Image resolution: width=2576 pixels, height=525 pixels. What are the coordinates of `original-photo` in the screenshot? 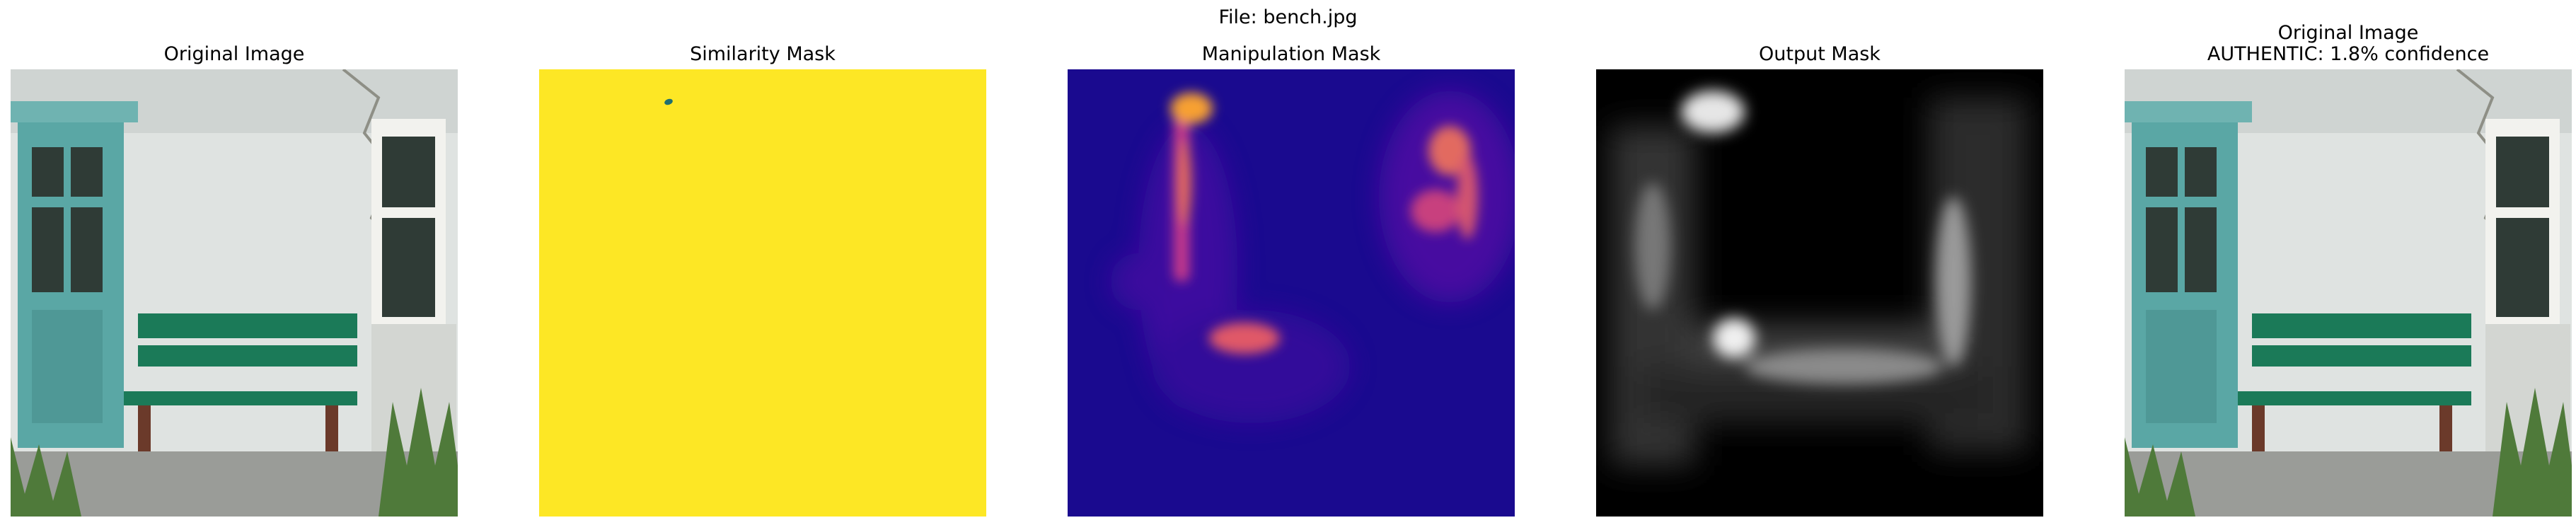 It's located at (234, 293).